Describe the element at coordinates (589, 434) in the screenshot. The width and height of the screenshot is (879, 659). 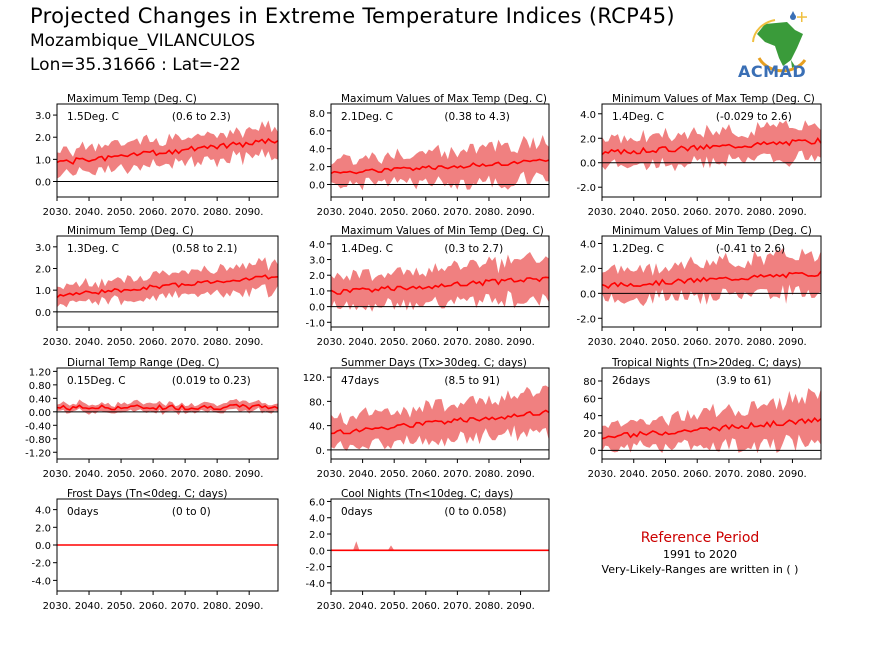
I see `y-tick-label: 20` at that location.